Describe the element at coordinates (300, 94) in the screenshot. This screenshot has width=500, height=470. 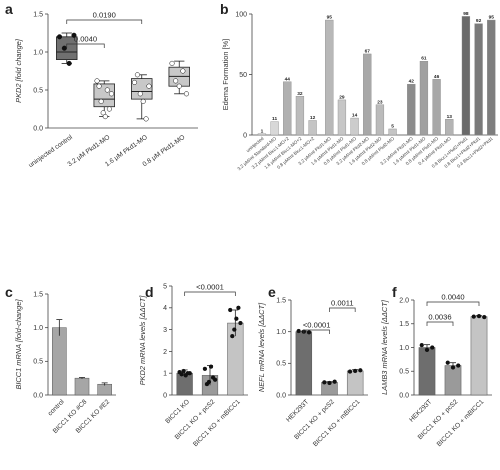
I see `bar-value-label: 32` at that location.